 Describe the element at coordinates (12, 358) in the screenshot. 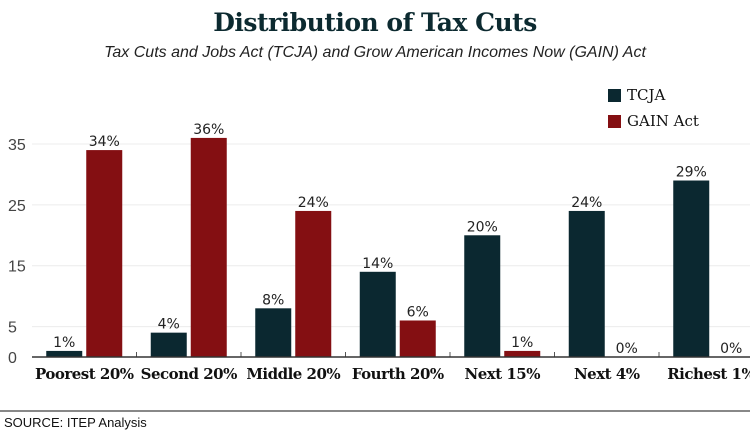

I see `y-tick-label: 0` at that location.